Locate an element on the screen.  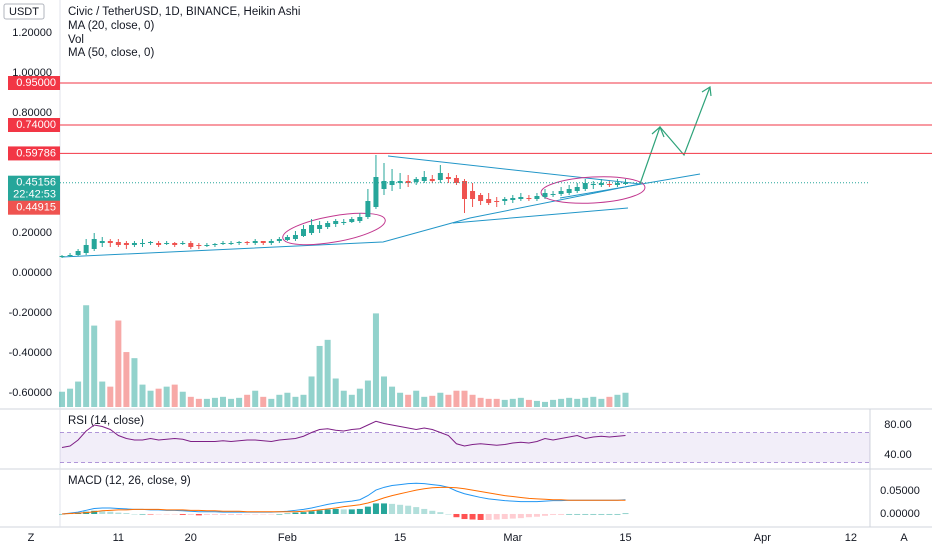
button-label: Z is located at coordinates (31, 538).